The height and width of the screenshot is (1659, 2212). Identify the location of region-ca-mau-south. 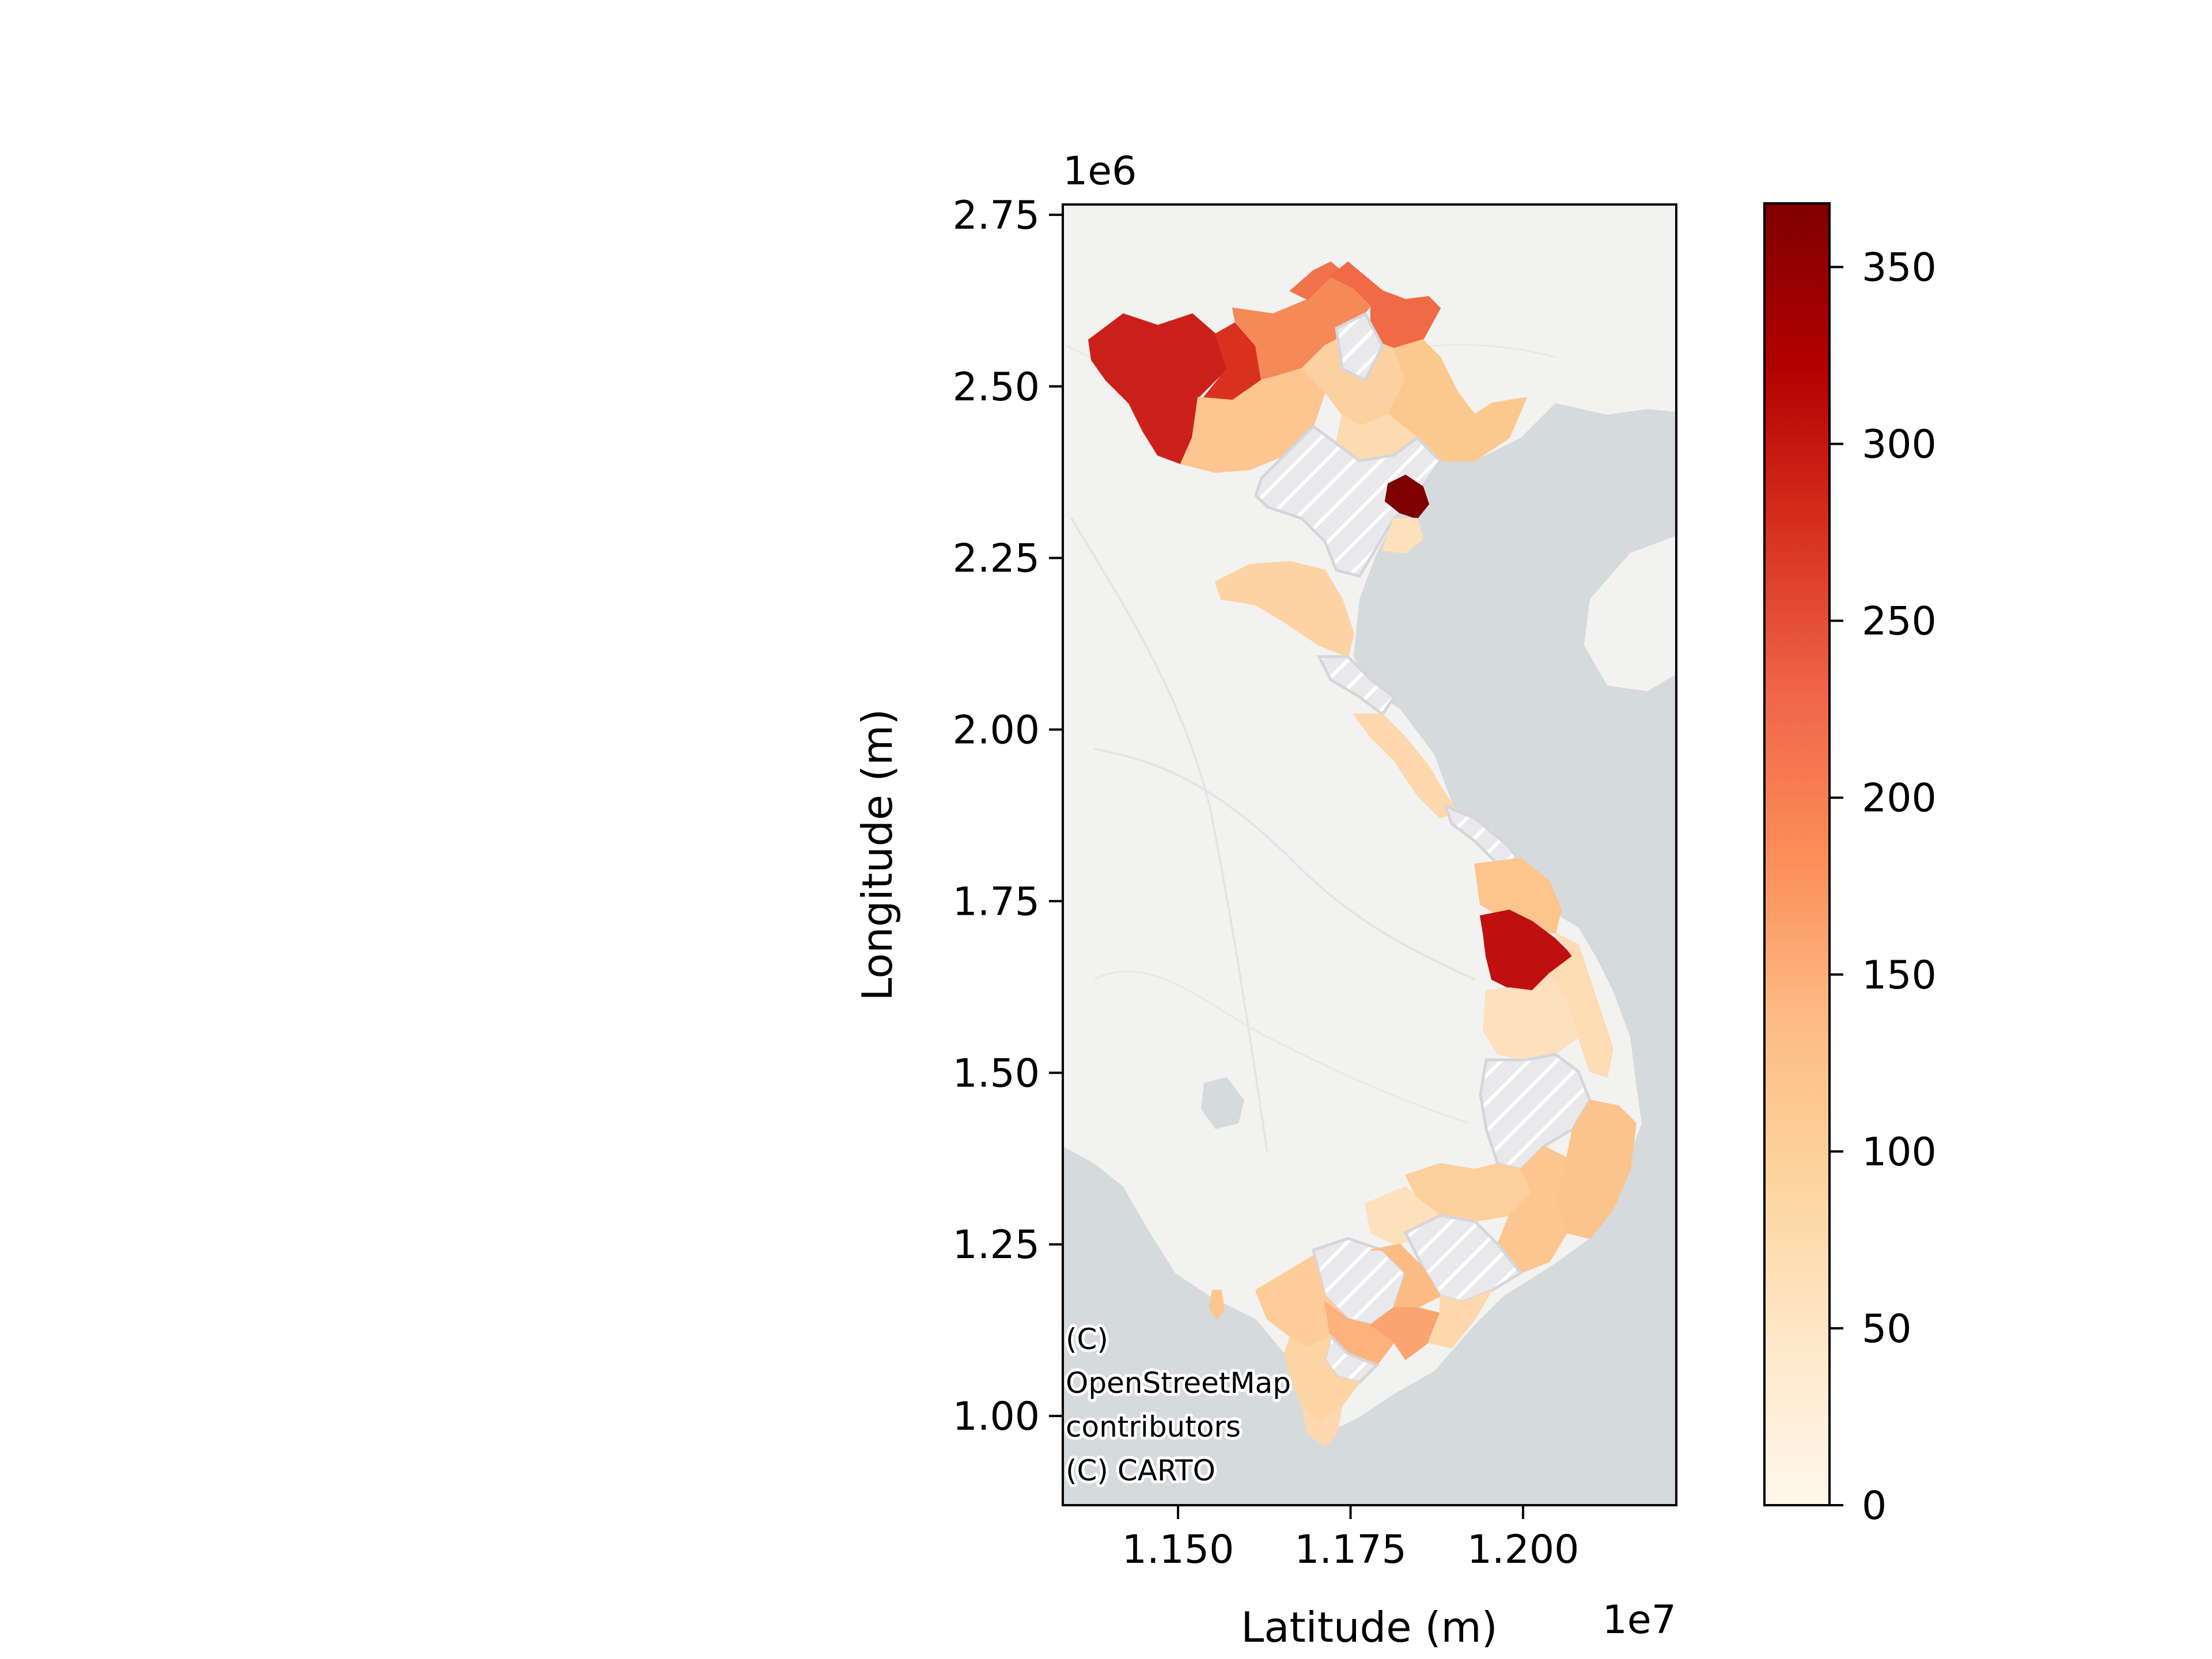
(1322, 1425).